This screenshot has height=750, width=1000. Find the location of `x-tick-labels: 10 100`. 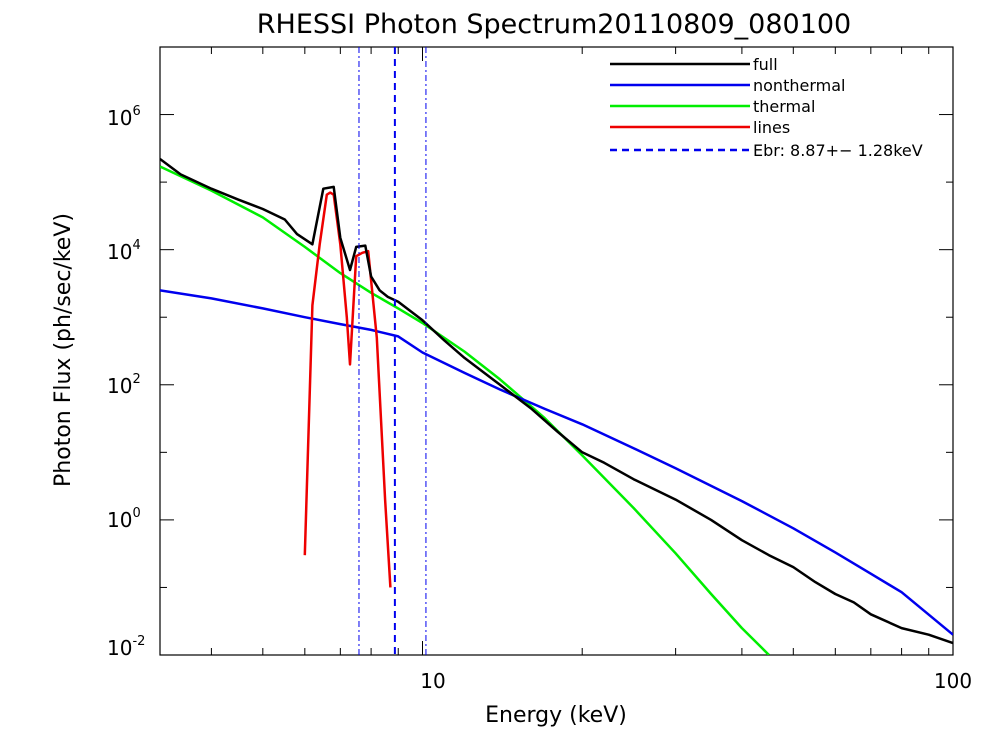

x-tick-labels: 10 100 is located at coordinates (696, 681).